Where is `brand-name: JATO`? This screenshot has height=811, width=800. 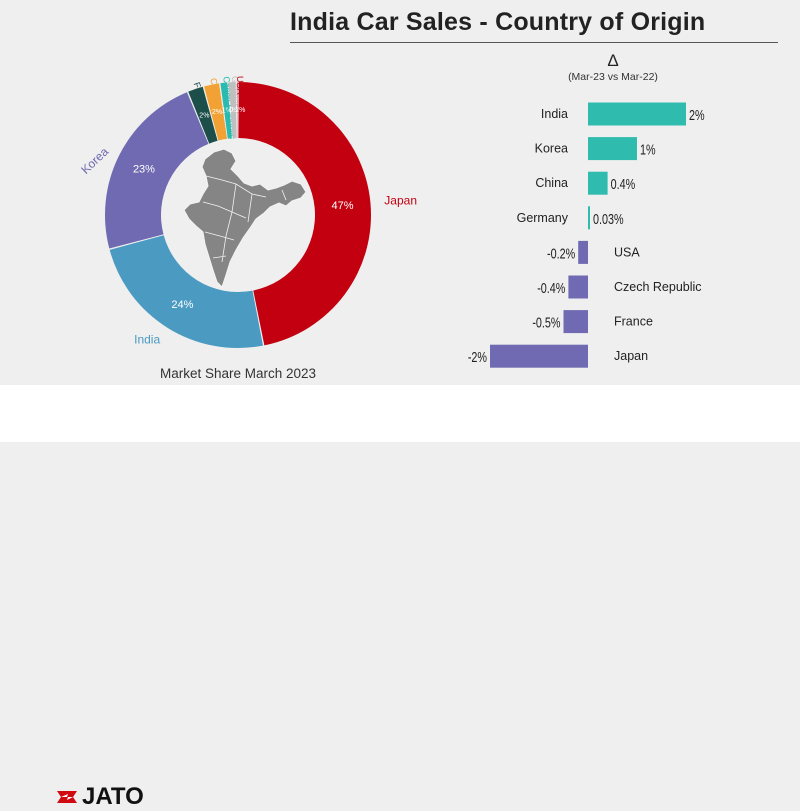
brand-name: JATO is located at coordinates (113, 796).